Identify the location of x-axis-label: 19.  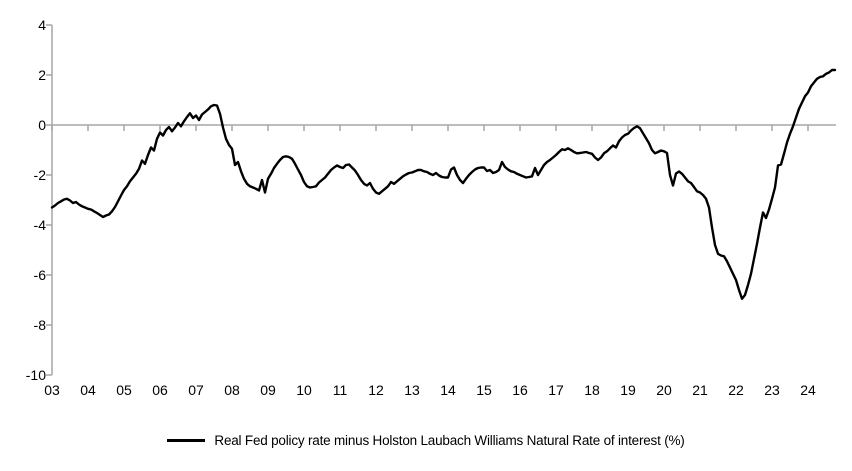
(628, 390).